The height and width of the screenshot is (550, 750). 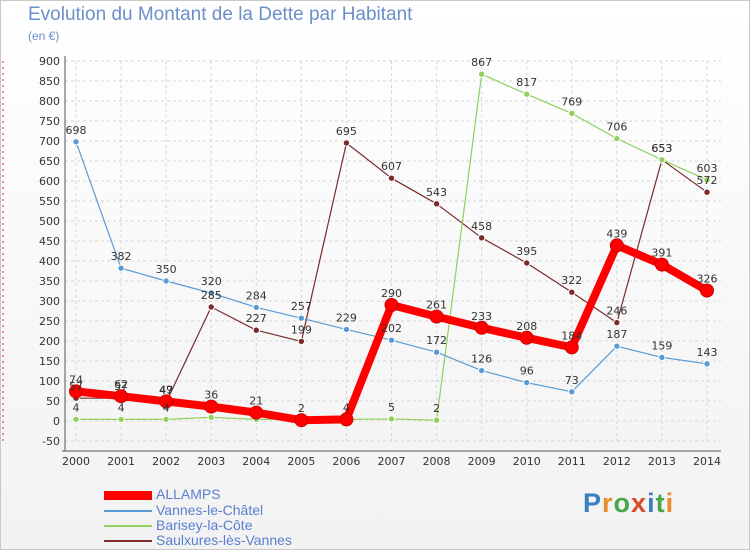 I want to click on data-label: 817, so click(x=526, y=82).